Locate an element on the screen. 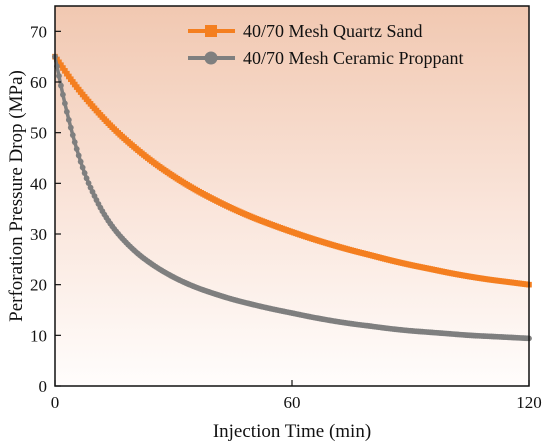  y-tick-label: 10 is located at coordinates (38, 335).